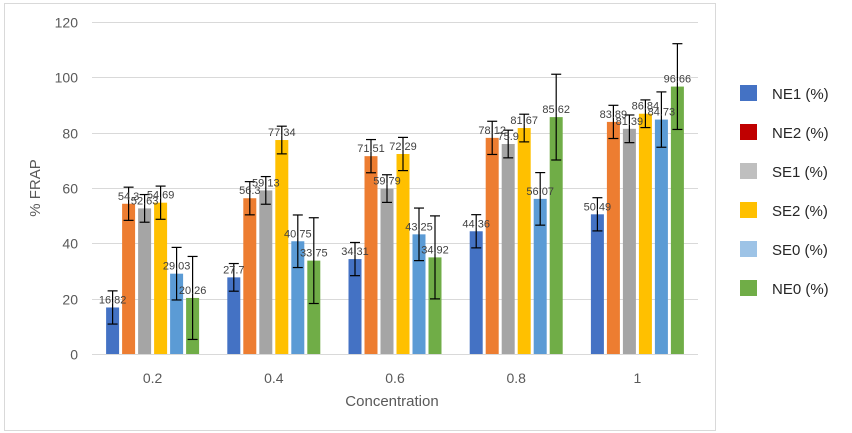 This screenshot has width=852, height=433. I want to click on data-label: 16.82, so click(113, 300).